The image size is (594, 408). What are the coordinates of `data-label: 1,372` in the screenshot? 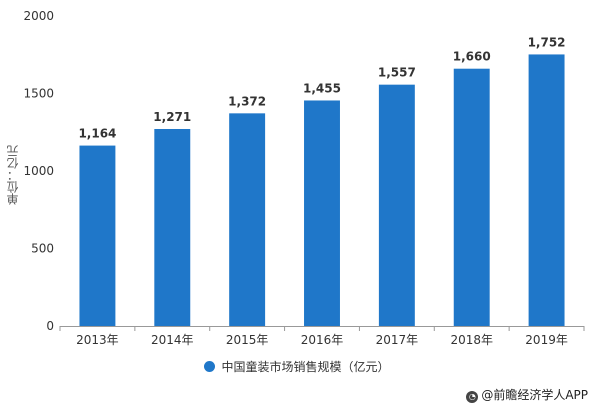 It's located at (247, 101).